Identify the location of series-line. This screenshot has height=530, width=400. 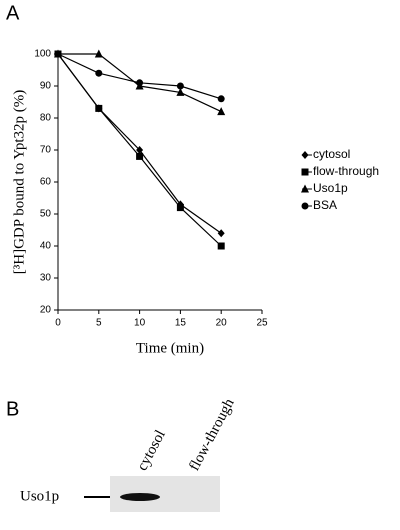
(139, 76).